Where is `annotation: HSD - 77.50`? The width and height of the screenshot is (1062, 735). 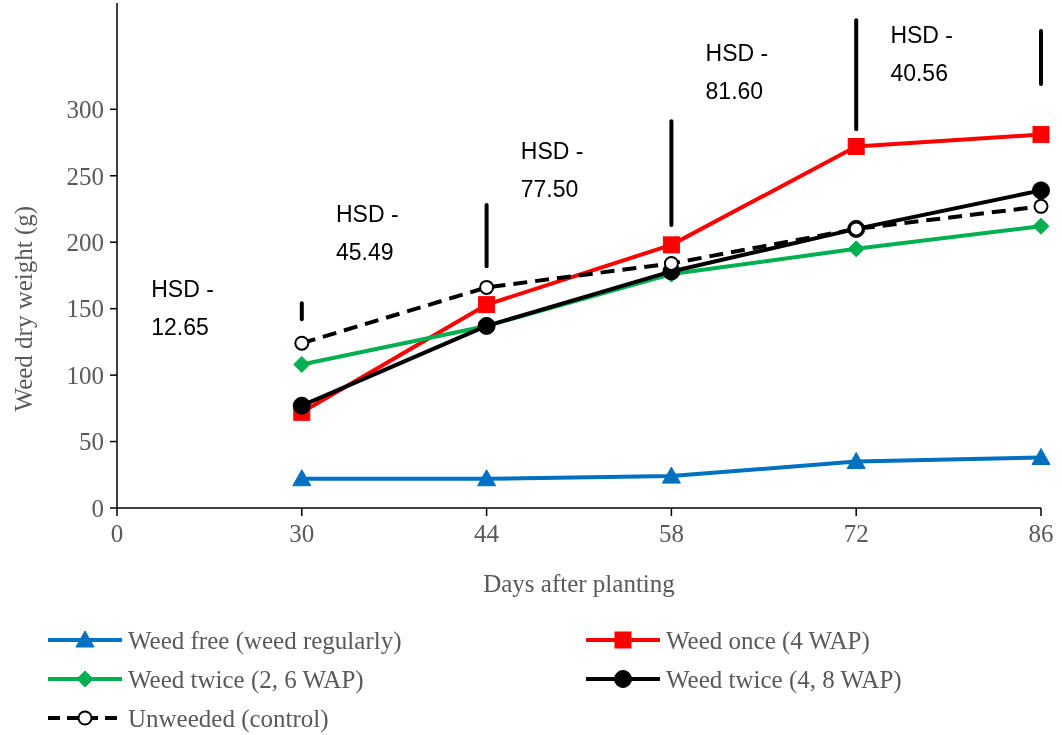 annotation: HSD - 77.50 is located at coordinates (552, 170).